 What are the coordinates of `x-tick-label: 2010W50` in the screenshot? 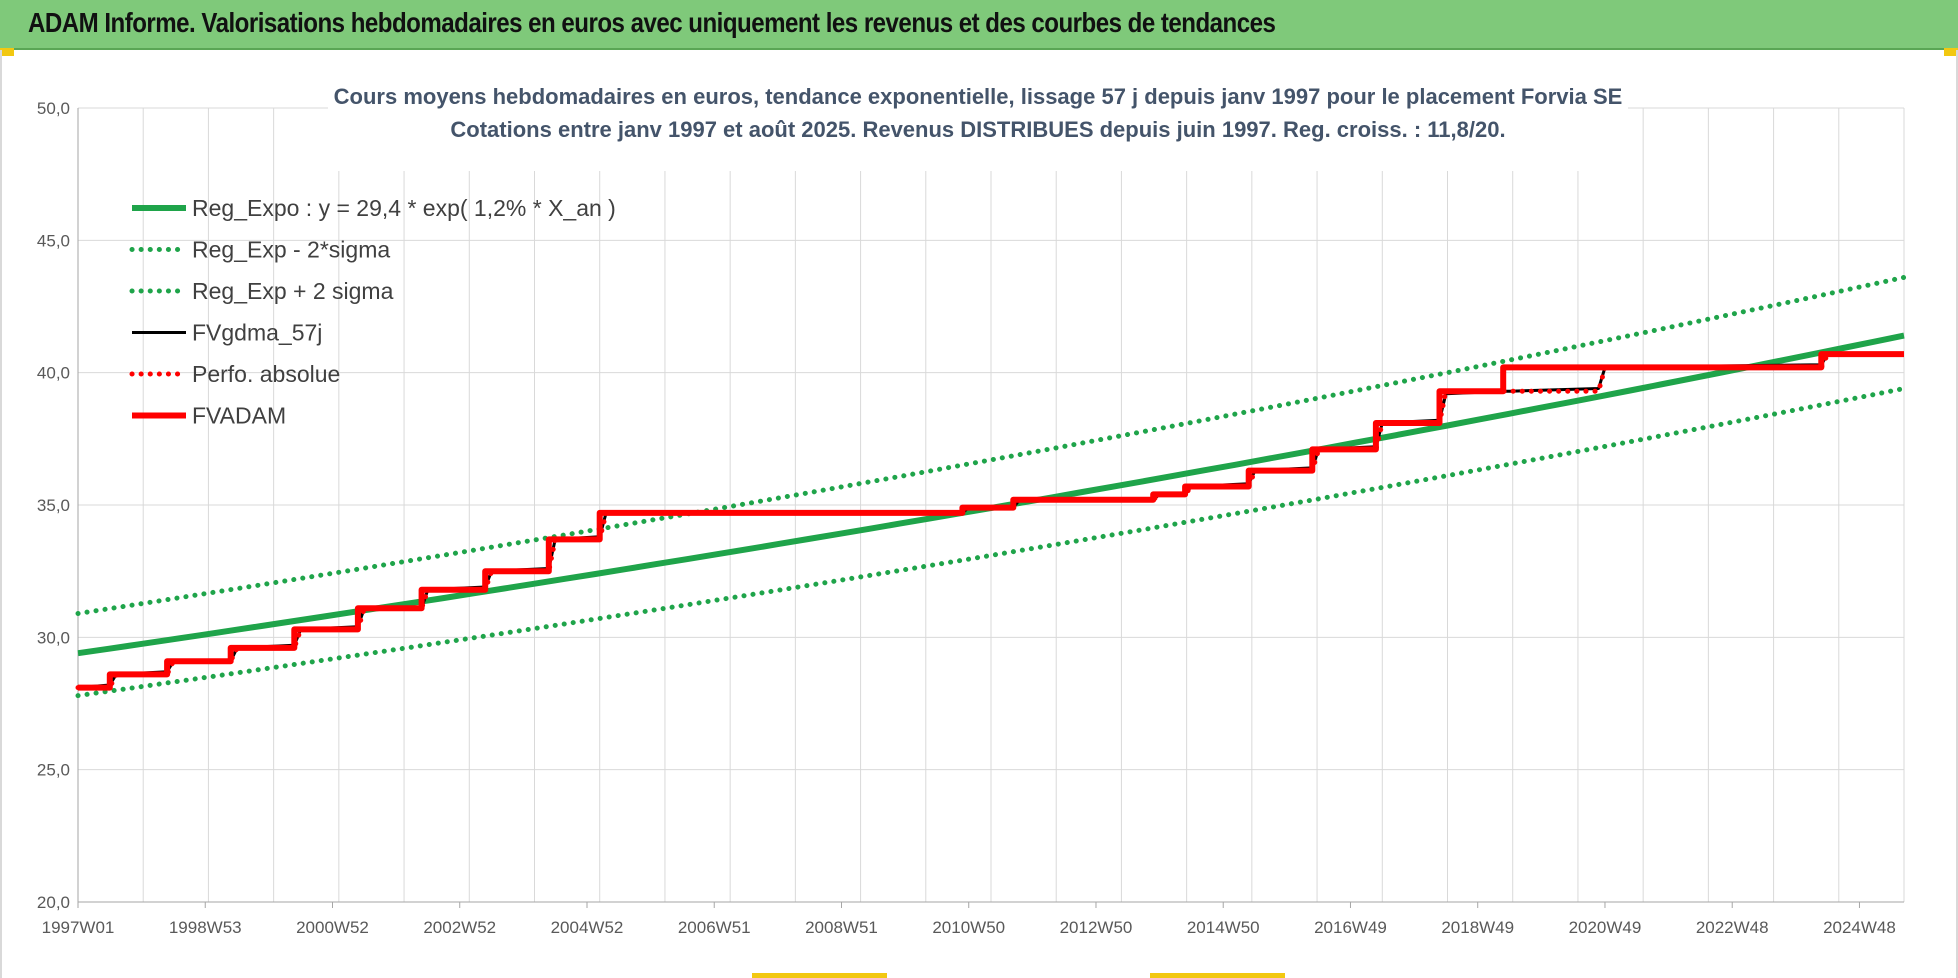 It's located at (968, 927).